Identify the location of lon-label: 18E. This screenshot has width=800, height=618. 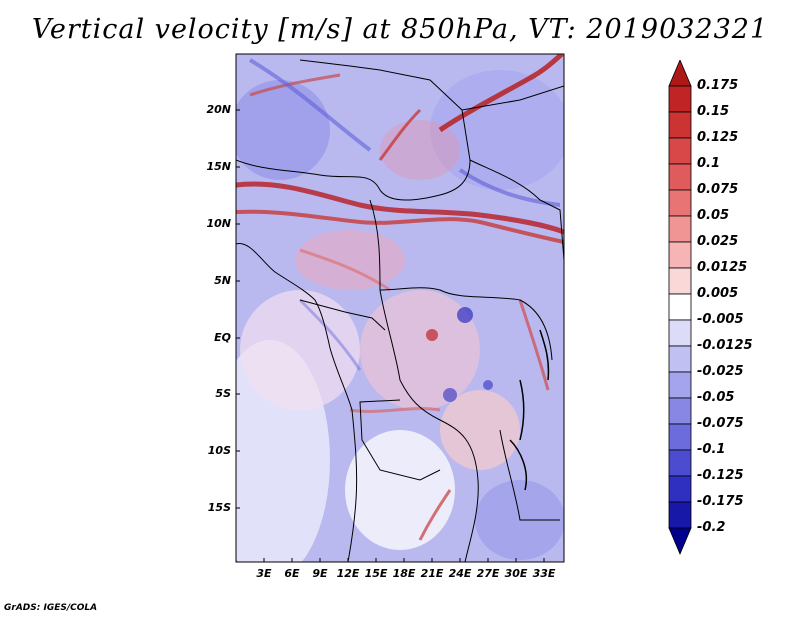
(404, 573).